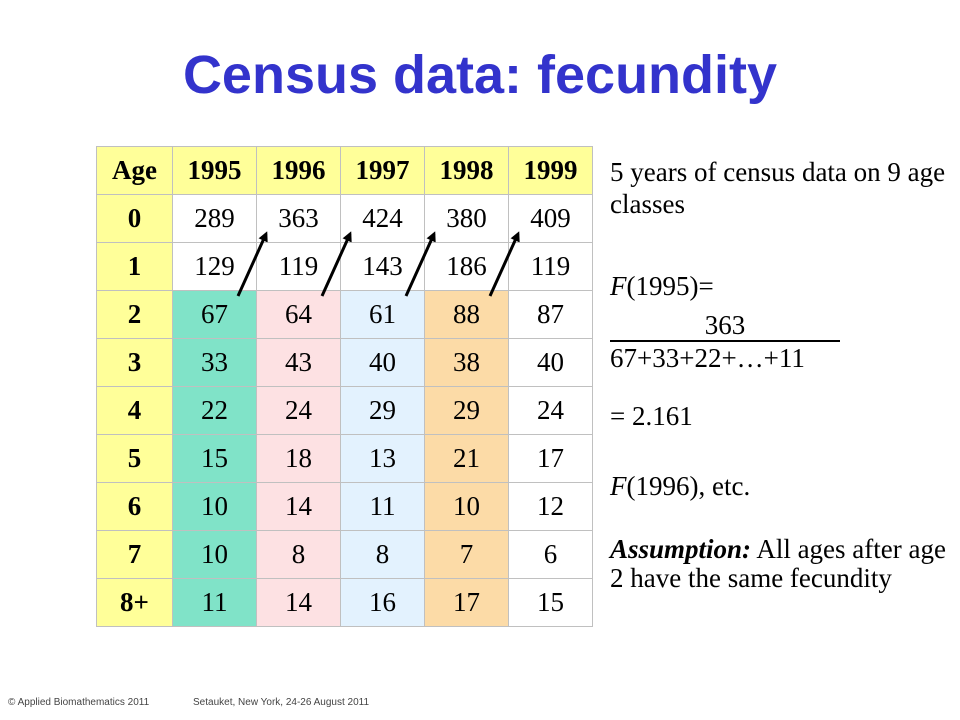  Describe the element at coordinates (214, 170) in the screenshot. I see `header-year: 1995` at that location.